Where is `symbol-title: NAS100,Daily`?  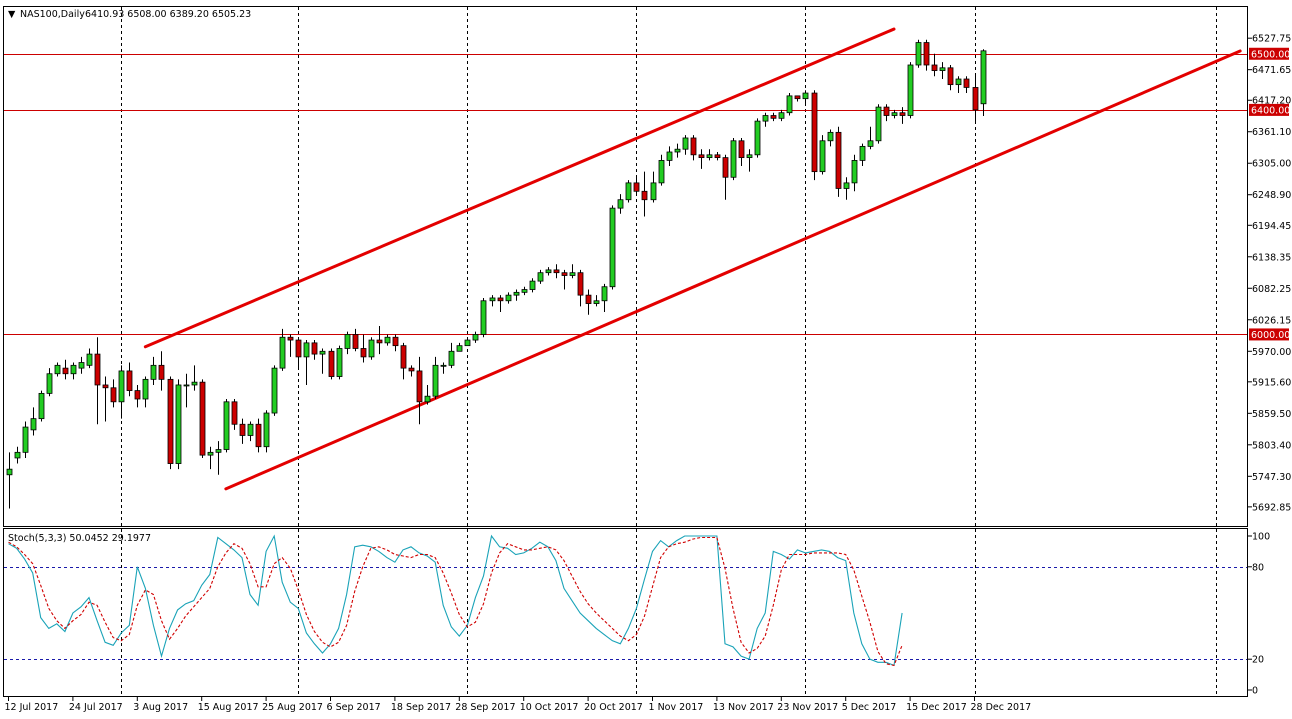 symbol-title: NAS100,Daily is located at coordinates (52, 14).